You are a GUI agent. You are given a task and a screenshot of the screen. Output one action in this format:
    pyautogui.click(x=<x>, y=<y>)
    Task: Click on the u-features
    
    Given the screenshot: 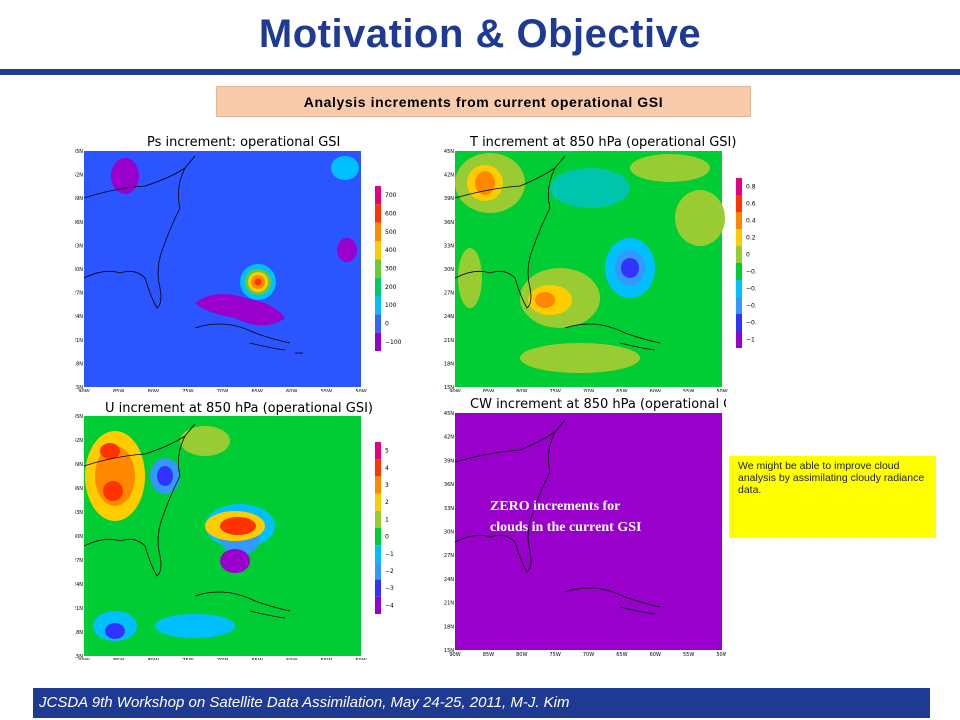 What is the action you would take?
    pyautogui.click(x=180, y=533)
    